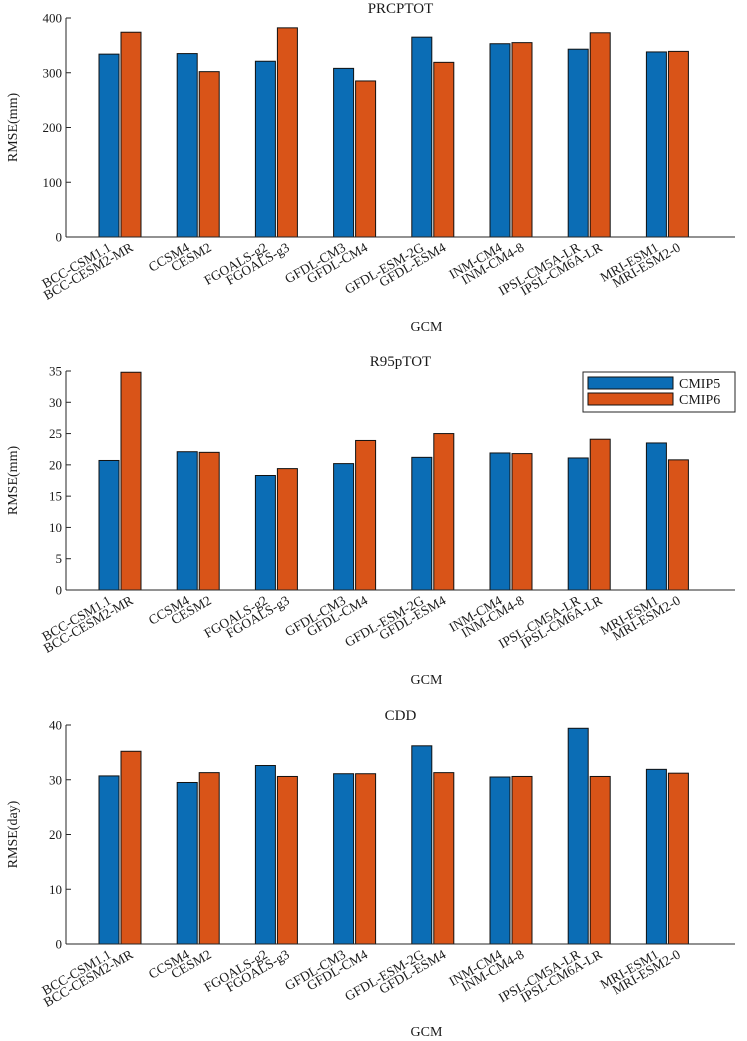 The height and width of the screenshot is (1041, 747). Describe the element at coordinates (401, 716) in the screenshot. I see `chart-title: CDD` at that location.